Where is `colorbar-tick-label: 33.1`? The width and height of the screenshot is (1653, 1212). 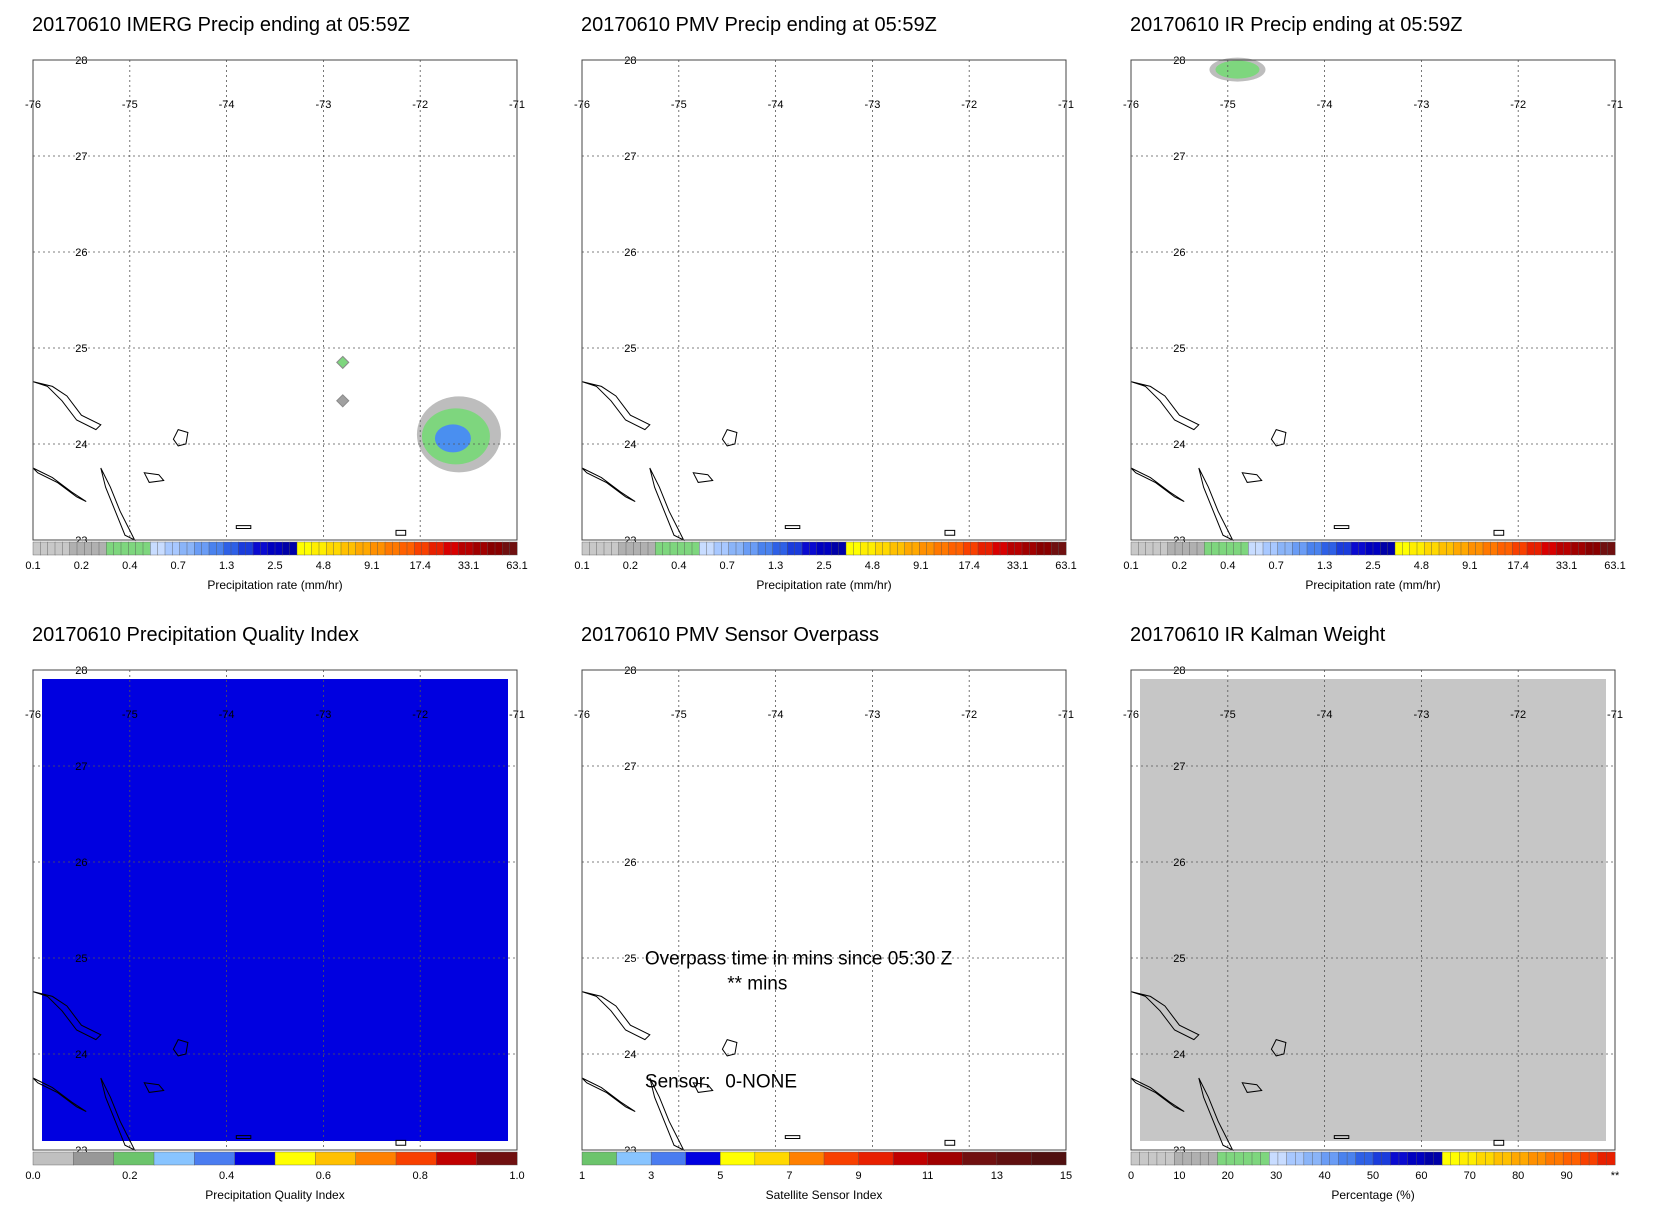 colorbar-tick-label: 33.1 is located at coordinates (1017, 566).